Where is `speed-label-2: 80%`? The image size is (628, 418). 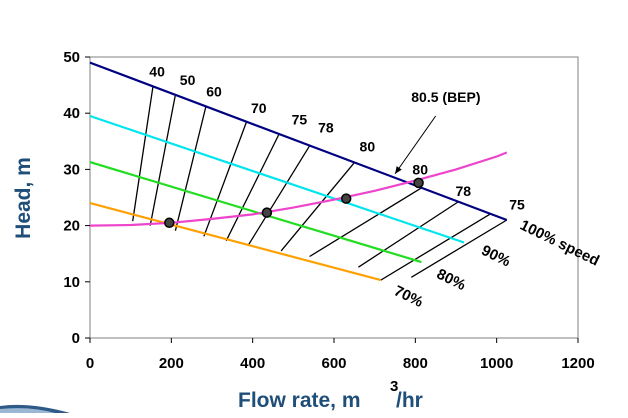 speed-label-2: 80% is located at coordinates (451, 280).